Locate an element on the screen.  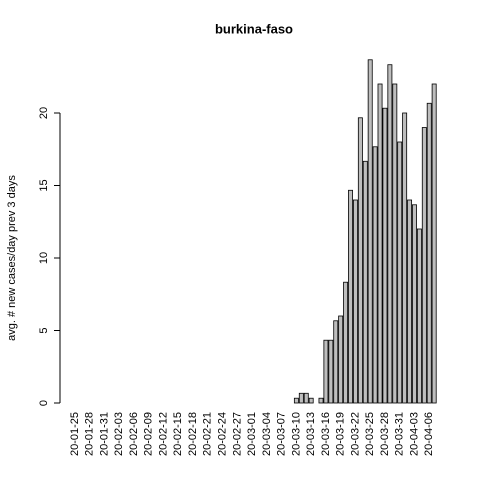
x-tick-label: 20-04-06 is located at coordinates (429, 434).